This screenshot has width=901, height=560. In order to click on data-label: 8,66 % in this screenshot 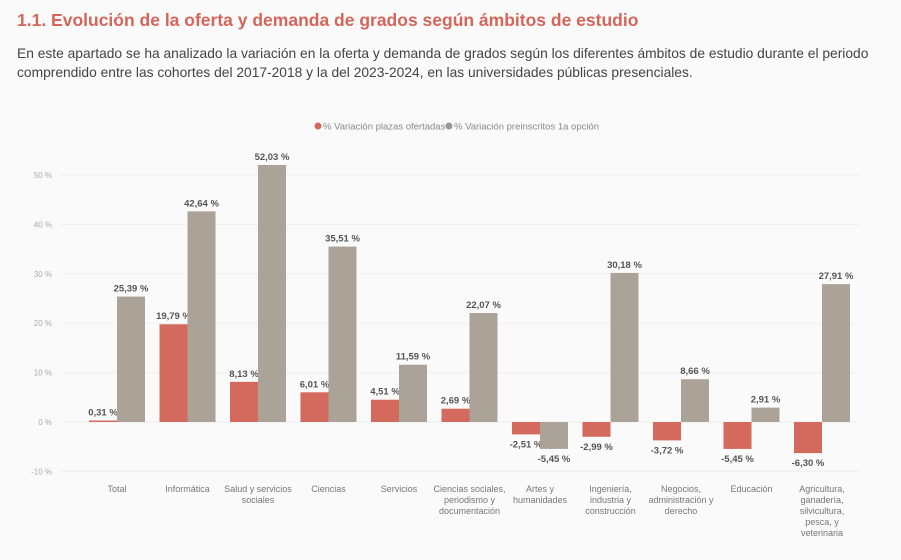, I will do `click(695, 371)`.